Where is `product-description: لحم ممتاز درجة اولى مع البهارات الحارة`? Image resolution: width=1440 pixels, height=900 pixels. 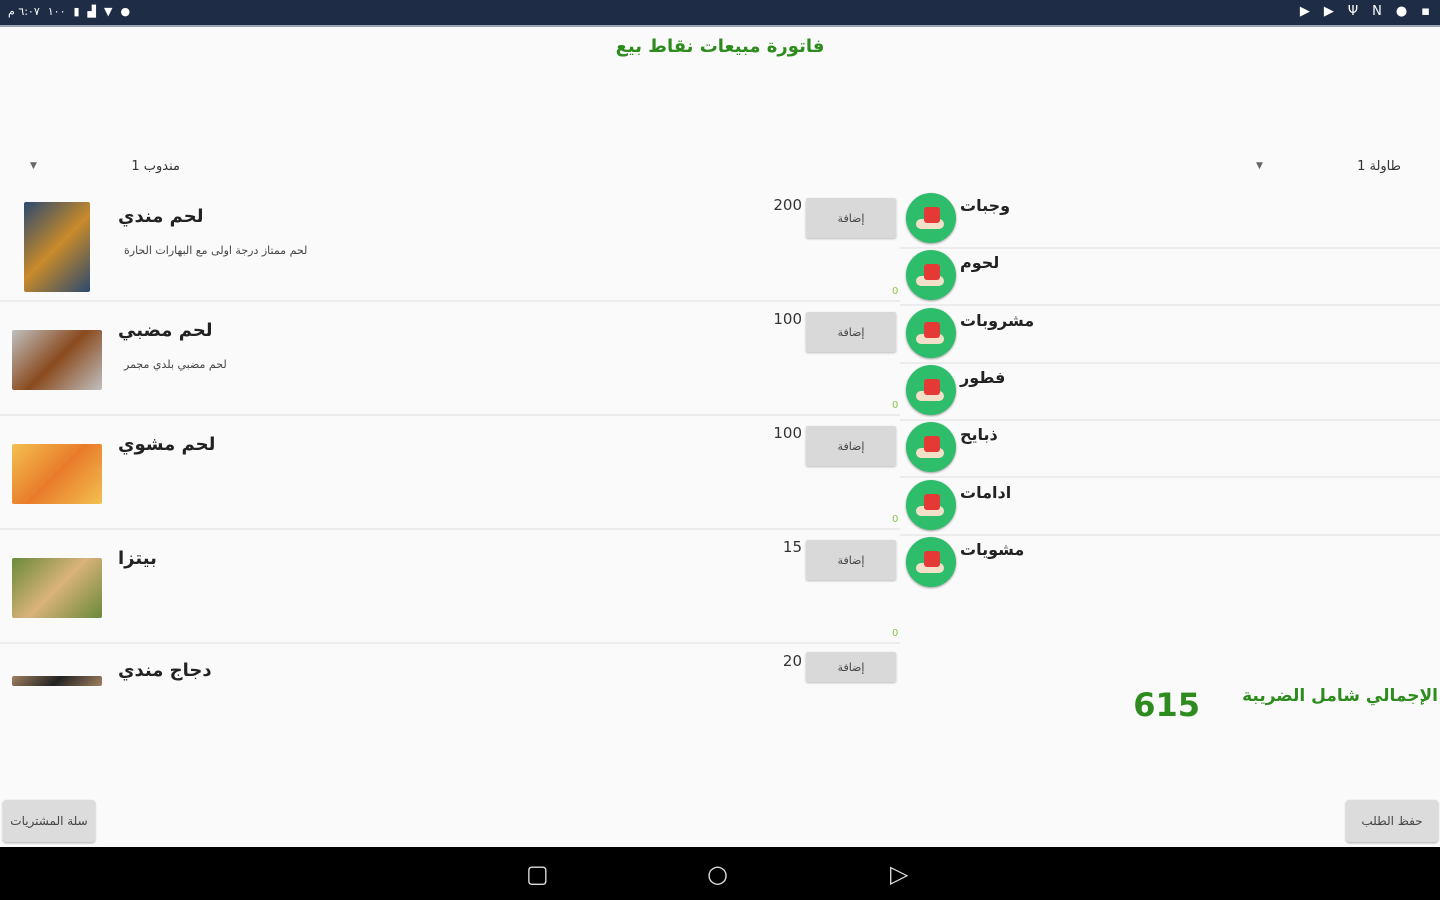 product-description: لحم ممتاز درجة اولى مع البهارات الحارة is located at coordinates (216, 250).